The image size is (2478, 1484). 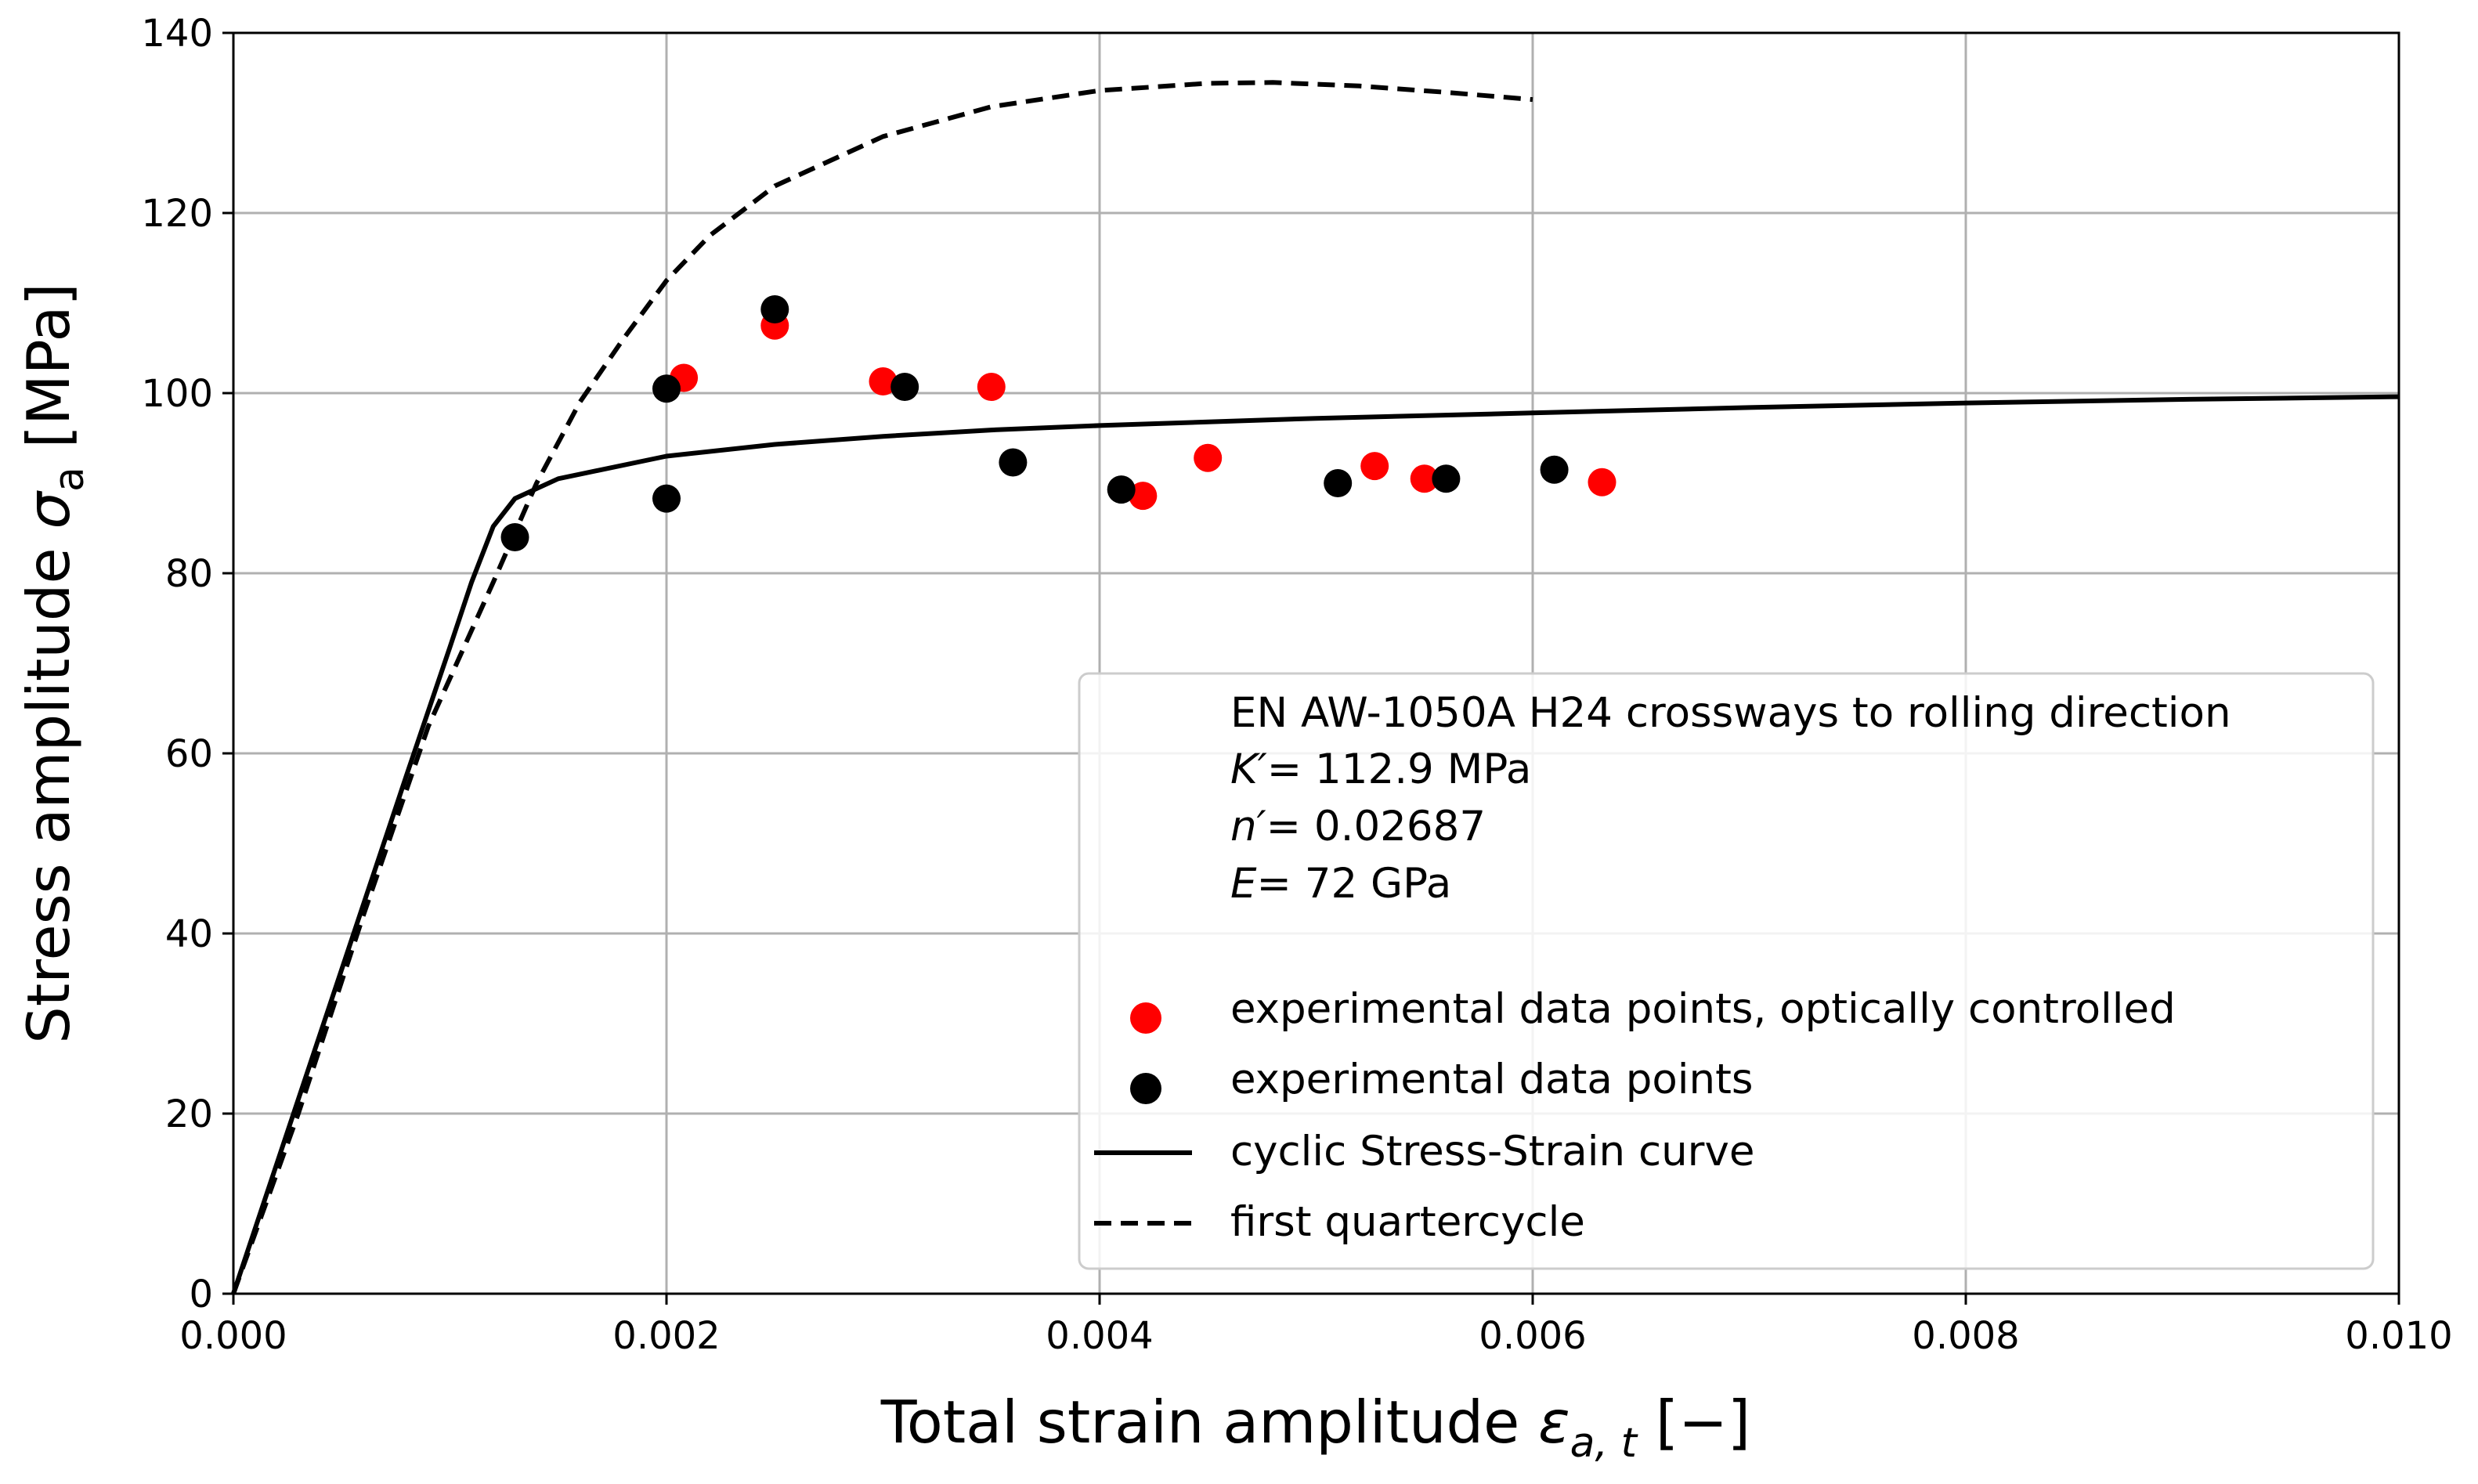 I want to click on y-tick-label: 0, so click(x=201, y=1294).